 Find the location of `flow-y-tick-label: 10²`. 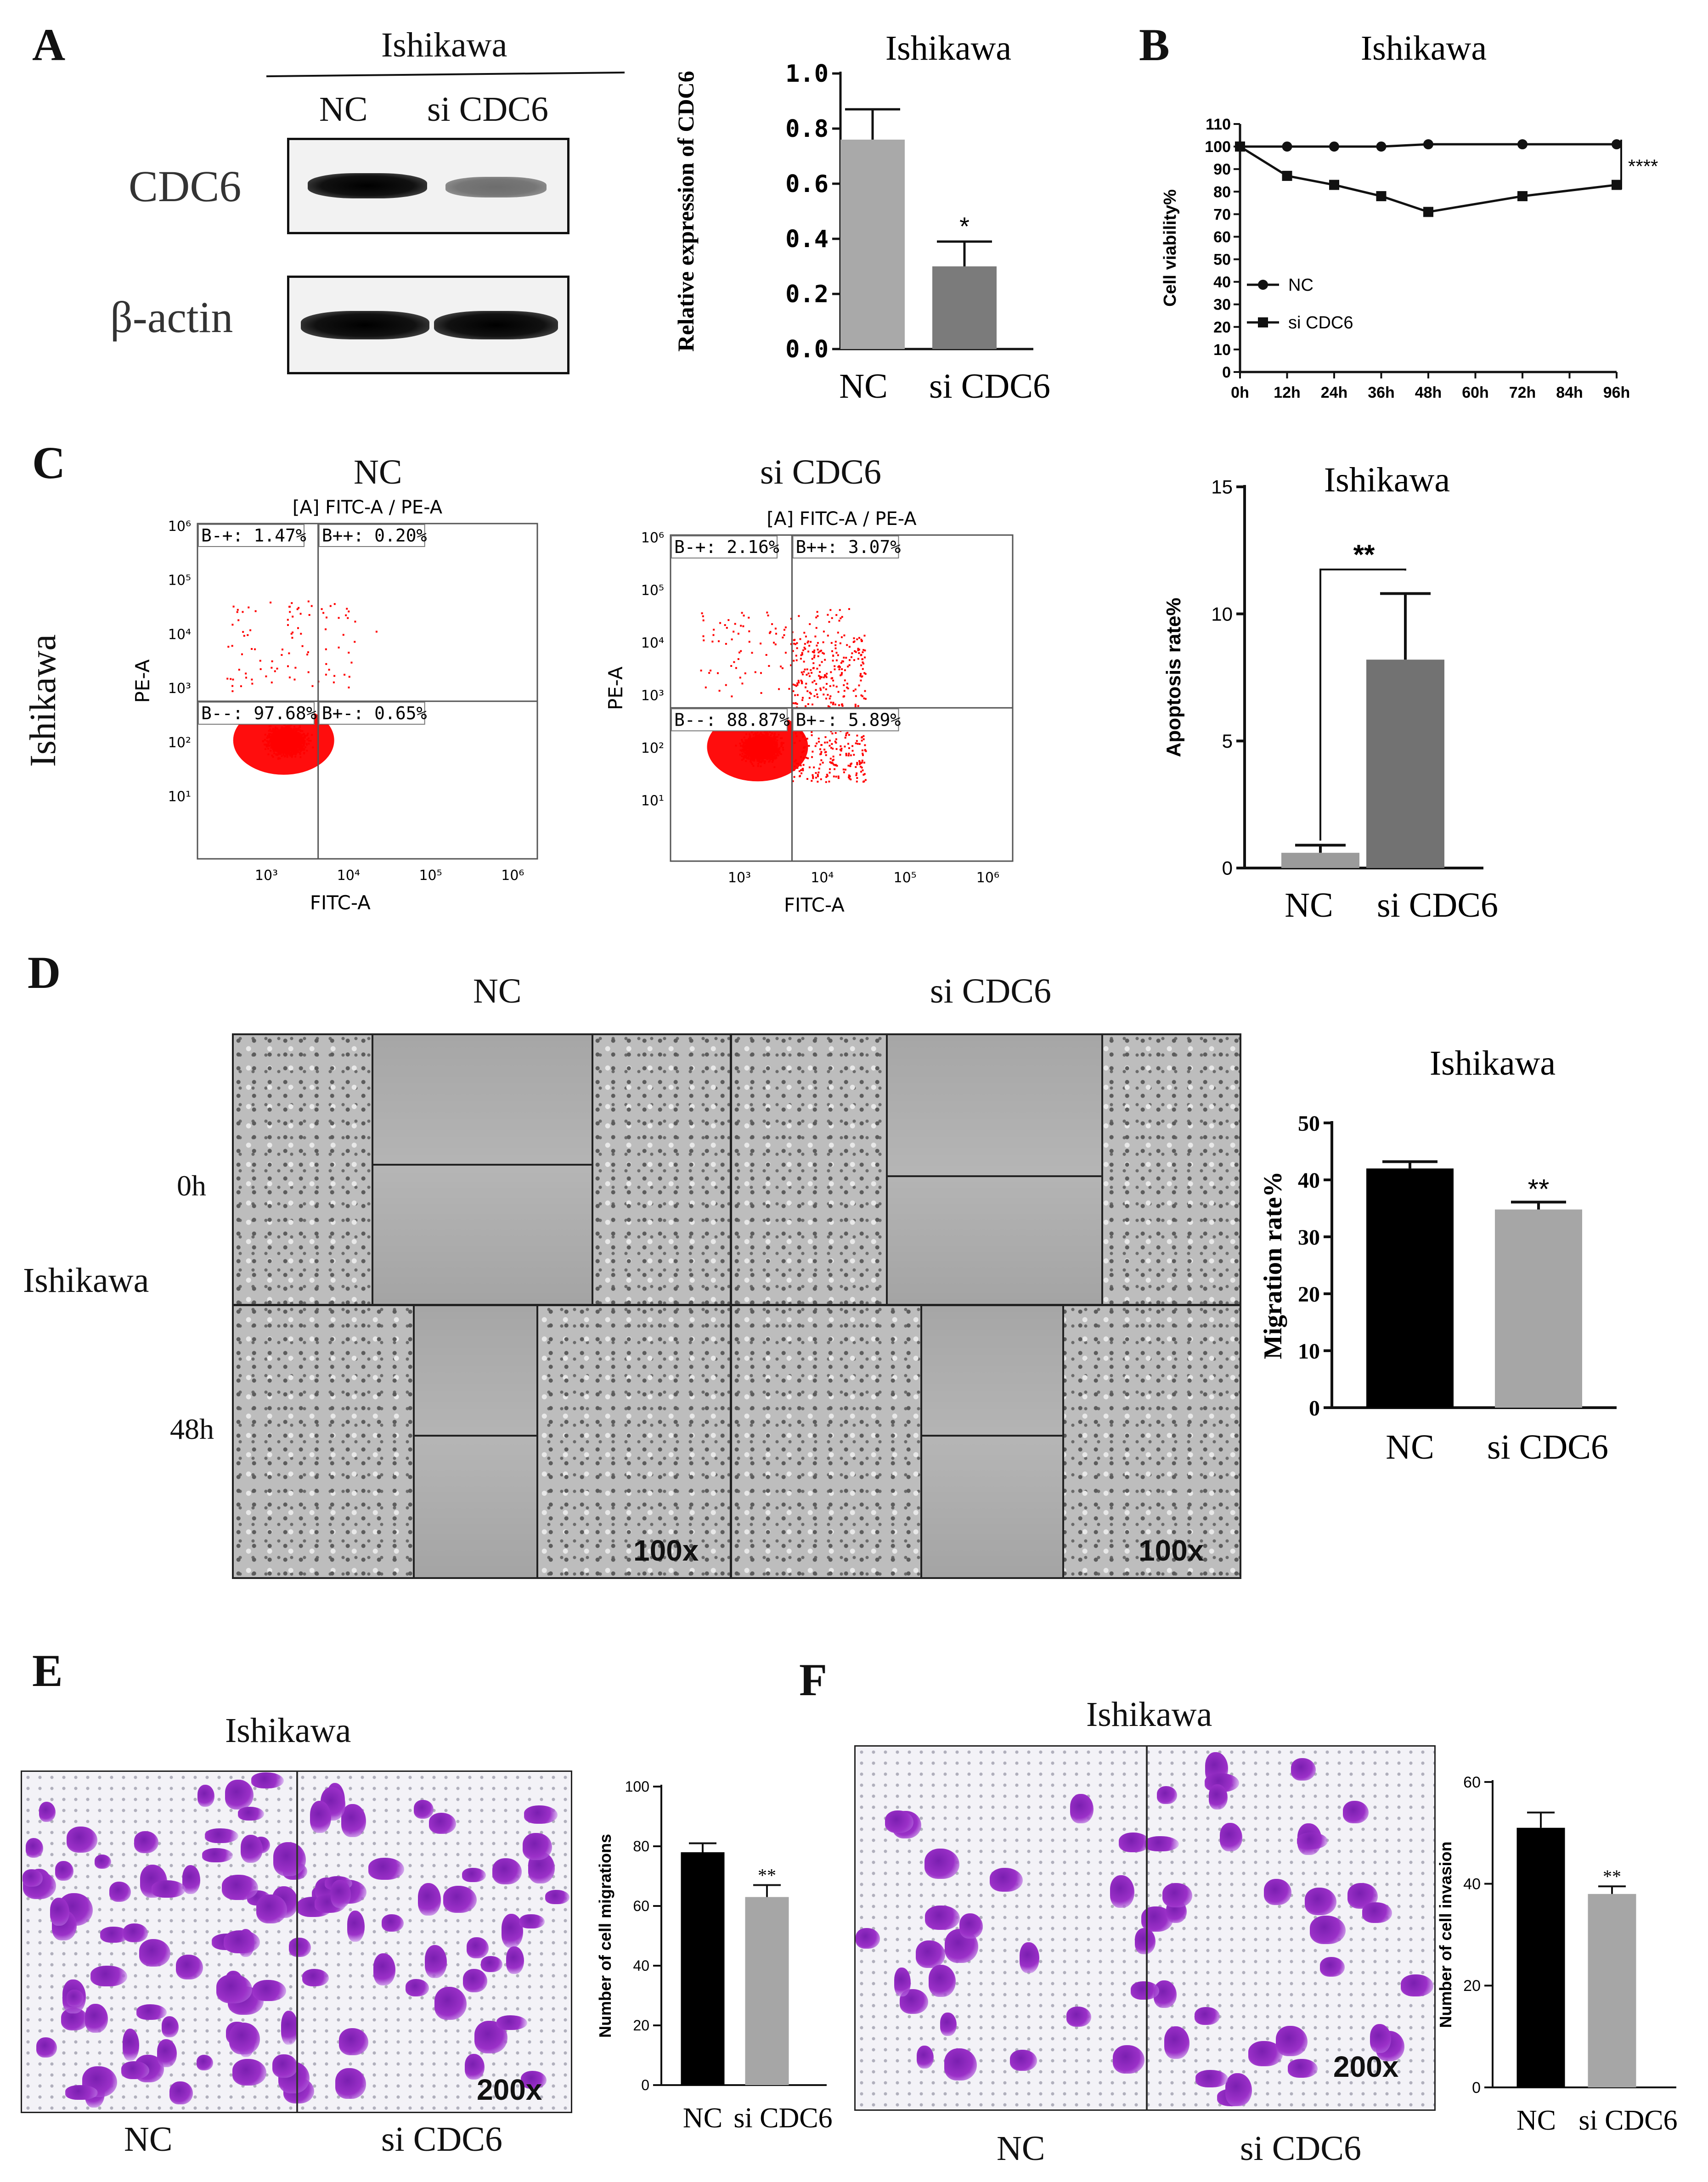

flow-y-tick-label: 10² is located at coordinates (653, 748).